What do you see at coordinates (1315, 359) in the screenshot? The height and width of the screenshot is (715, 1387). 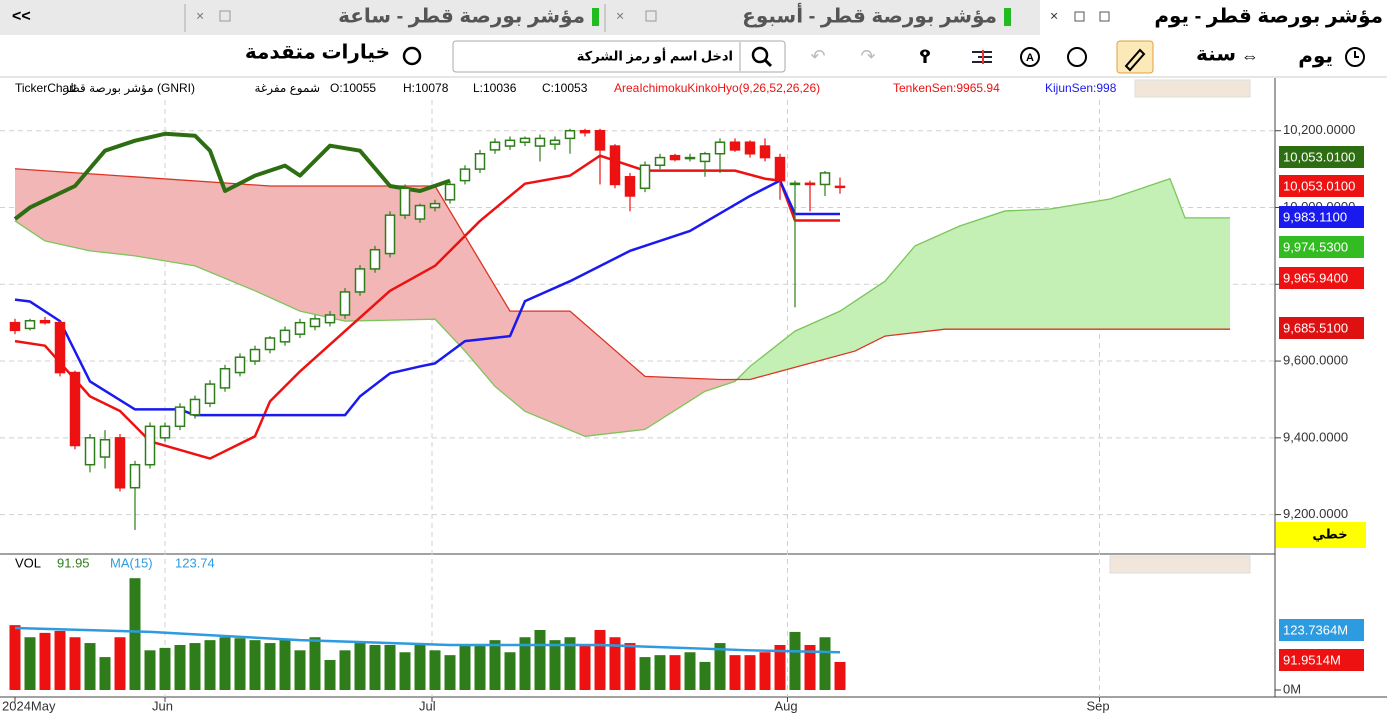 I see `y-tick-label: 9,600.0000` at bounding box center [1315, 359].